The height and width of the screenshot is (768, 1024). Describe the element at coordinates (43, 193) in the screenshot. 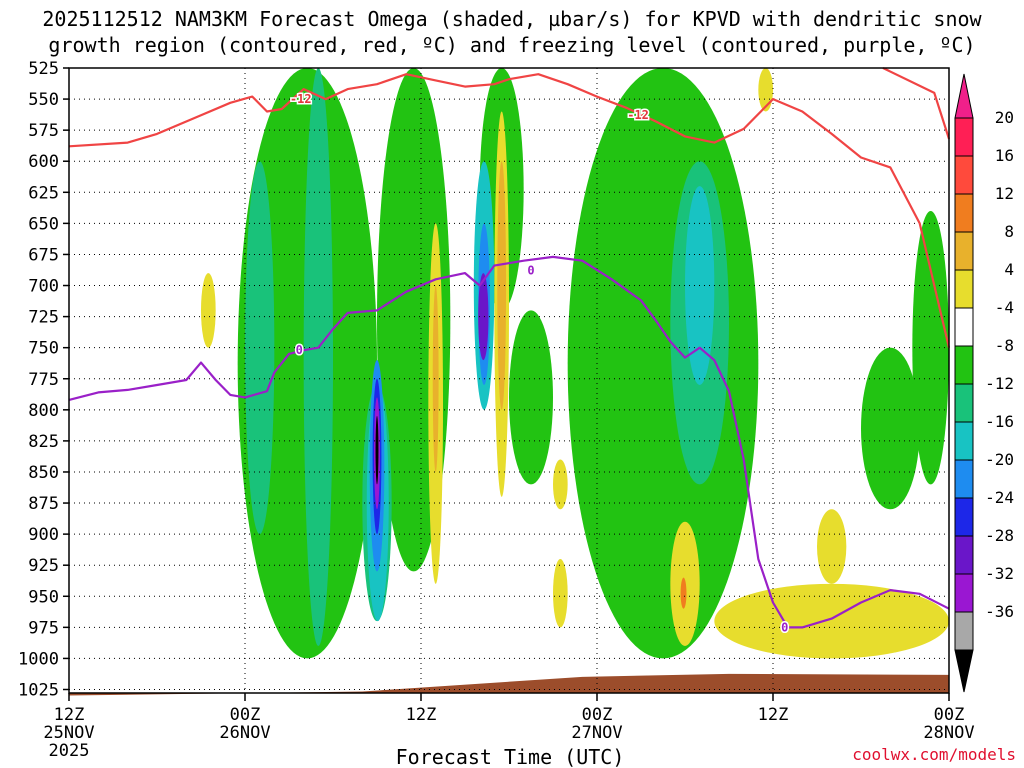

I see `y-tick-label-625: 625` at that location.